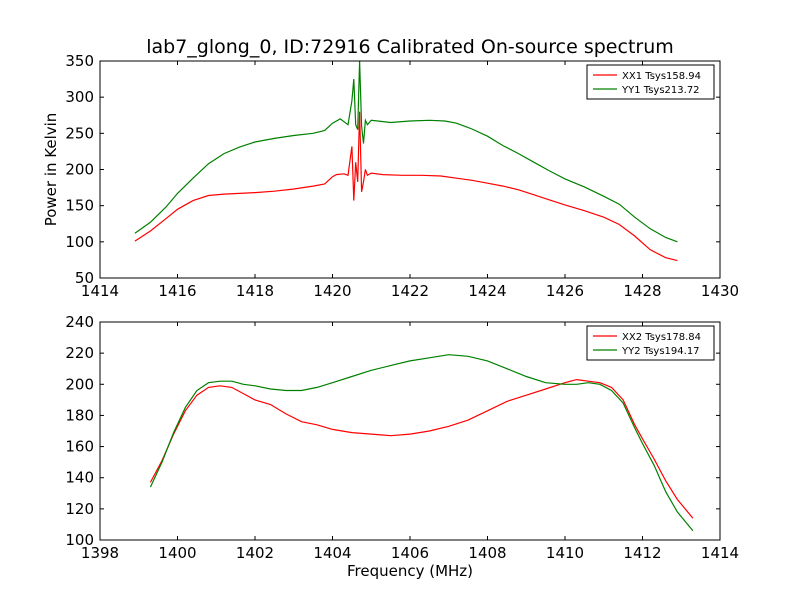 The width and height of the screenshot is (800, 600). Describe the element at coordinates (79, 353) in the screenshot. I see `bottom-y-tick-label: 220` at that location.